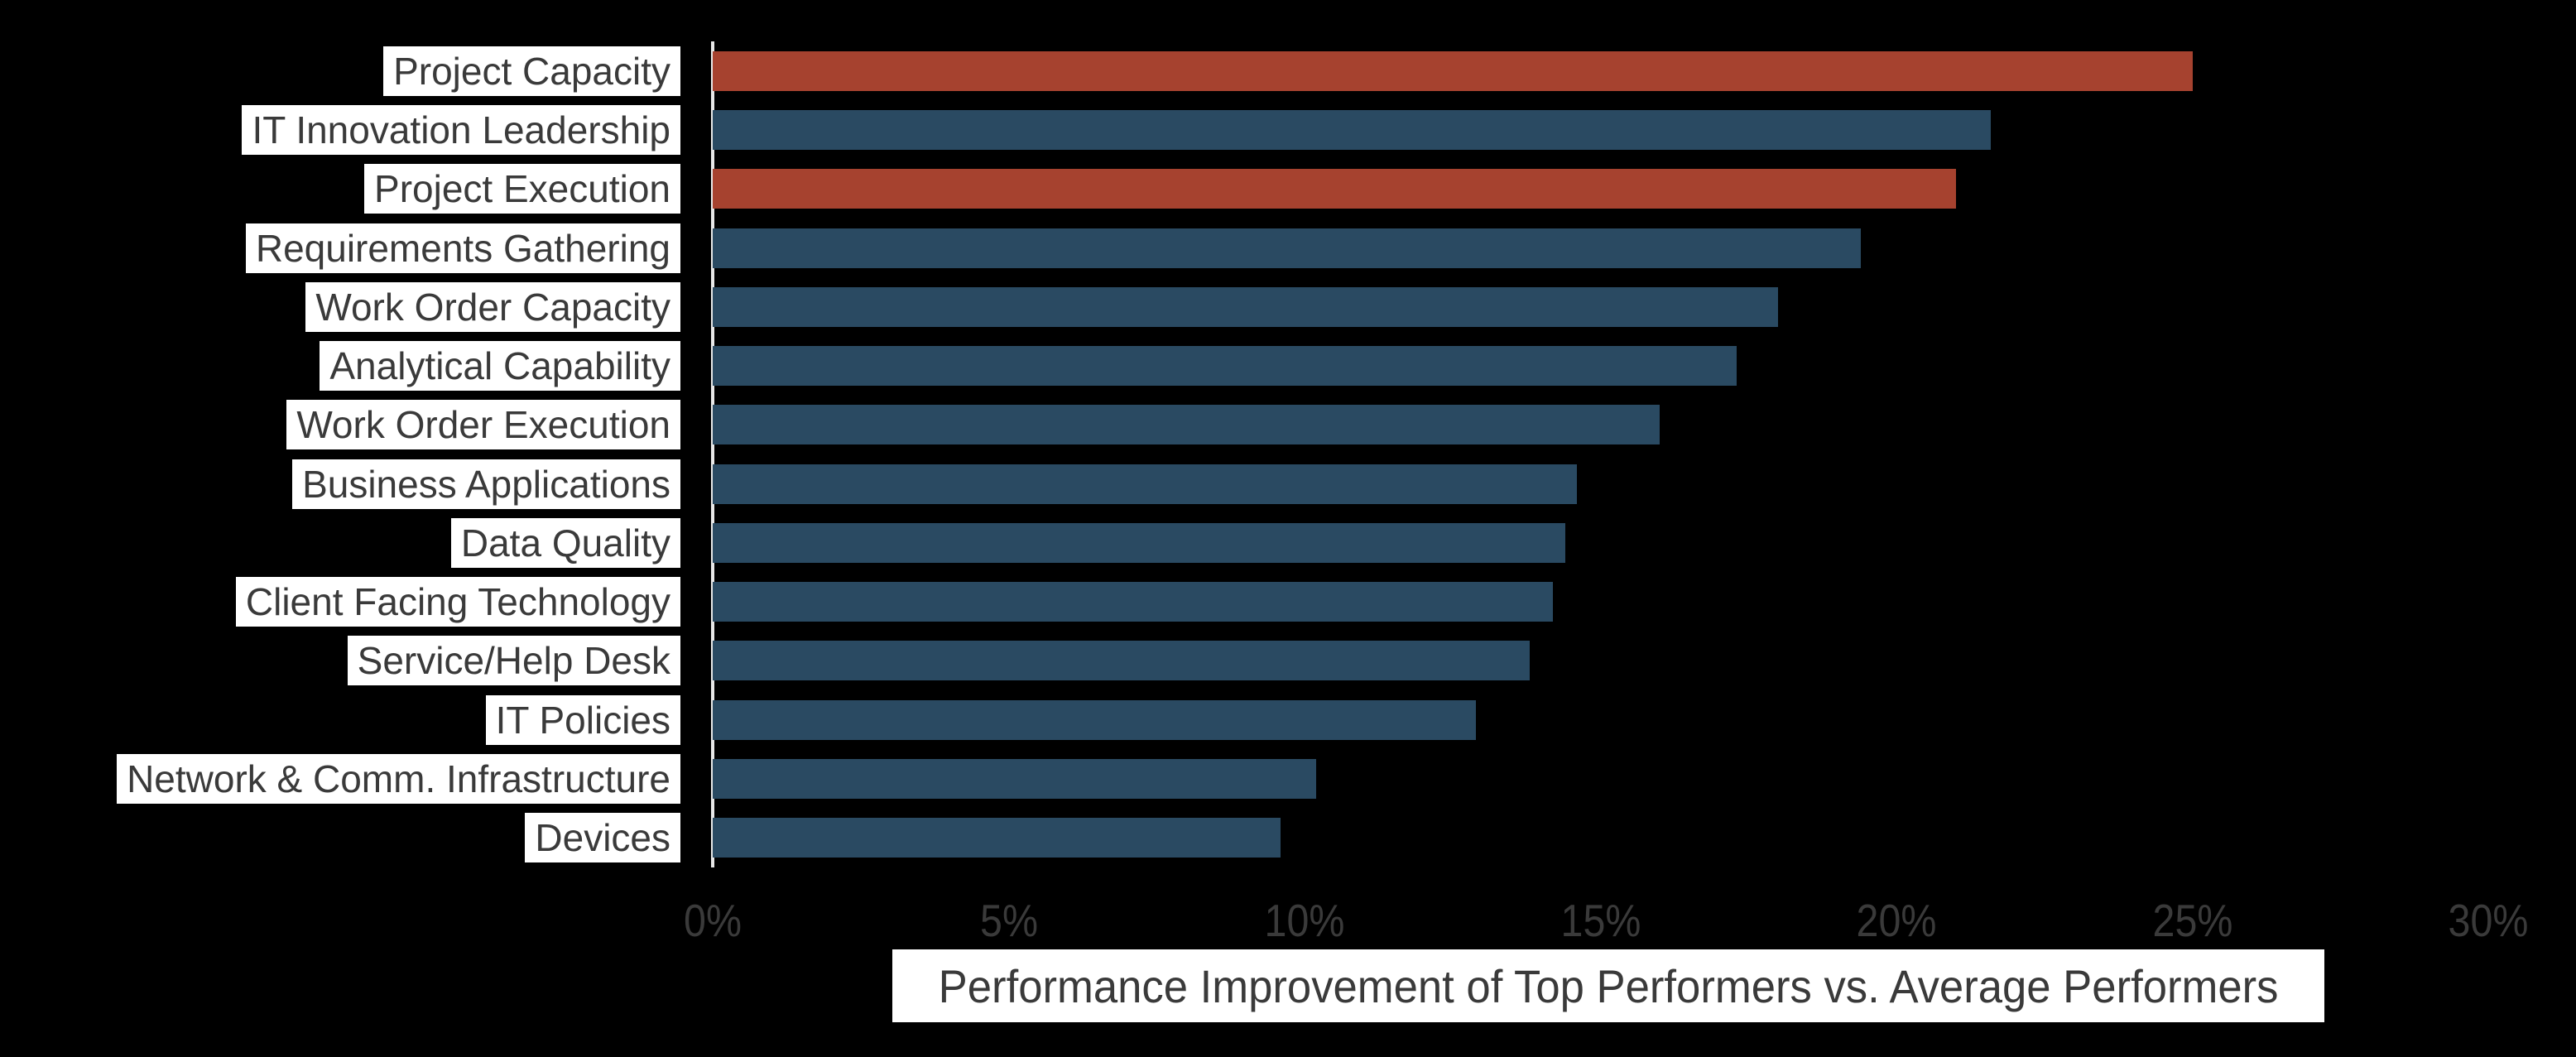 The image size is (2576, 1057). Describe the element at coordinates (1304, 921) in the screenshot. I see `x-tick-10-percent: 10%` at that location.